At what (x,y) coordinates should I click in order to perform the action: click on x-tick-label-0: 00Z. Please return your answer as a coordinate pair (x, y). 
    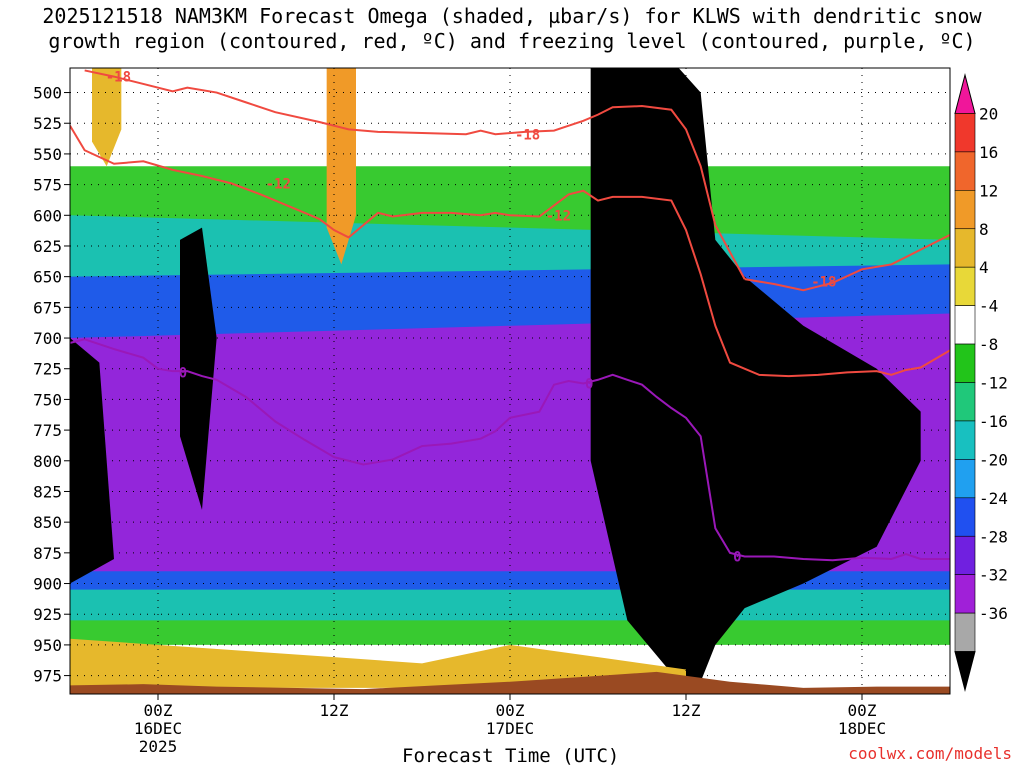
    Looking at the image, I should click on (158, 710).